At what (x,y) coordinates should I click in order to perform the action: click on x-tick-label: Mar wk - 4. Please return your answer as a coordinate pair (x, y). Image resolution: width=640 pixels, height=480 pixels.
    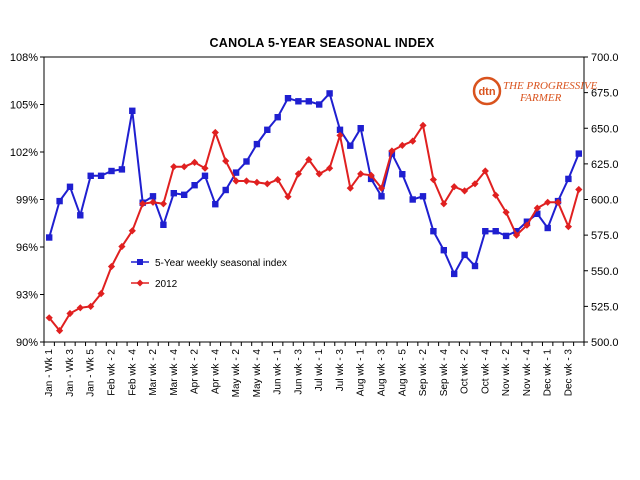
    Looking at the image, I should click on (174, 372).